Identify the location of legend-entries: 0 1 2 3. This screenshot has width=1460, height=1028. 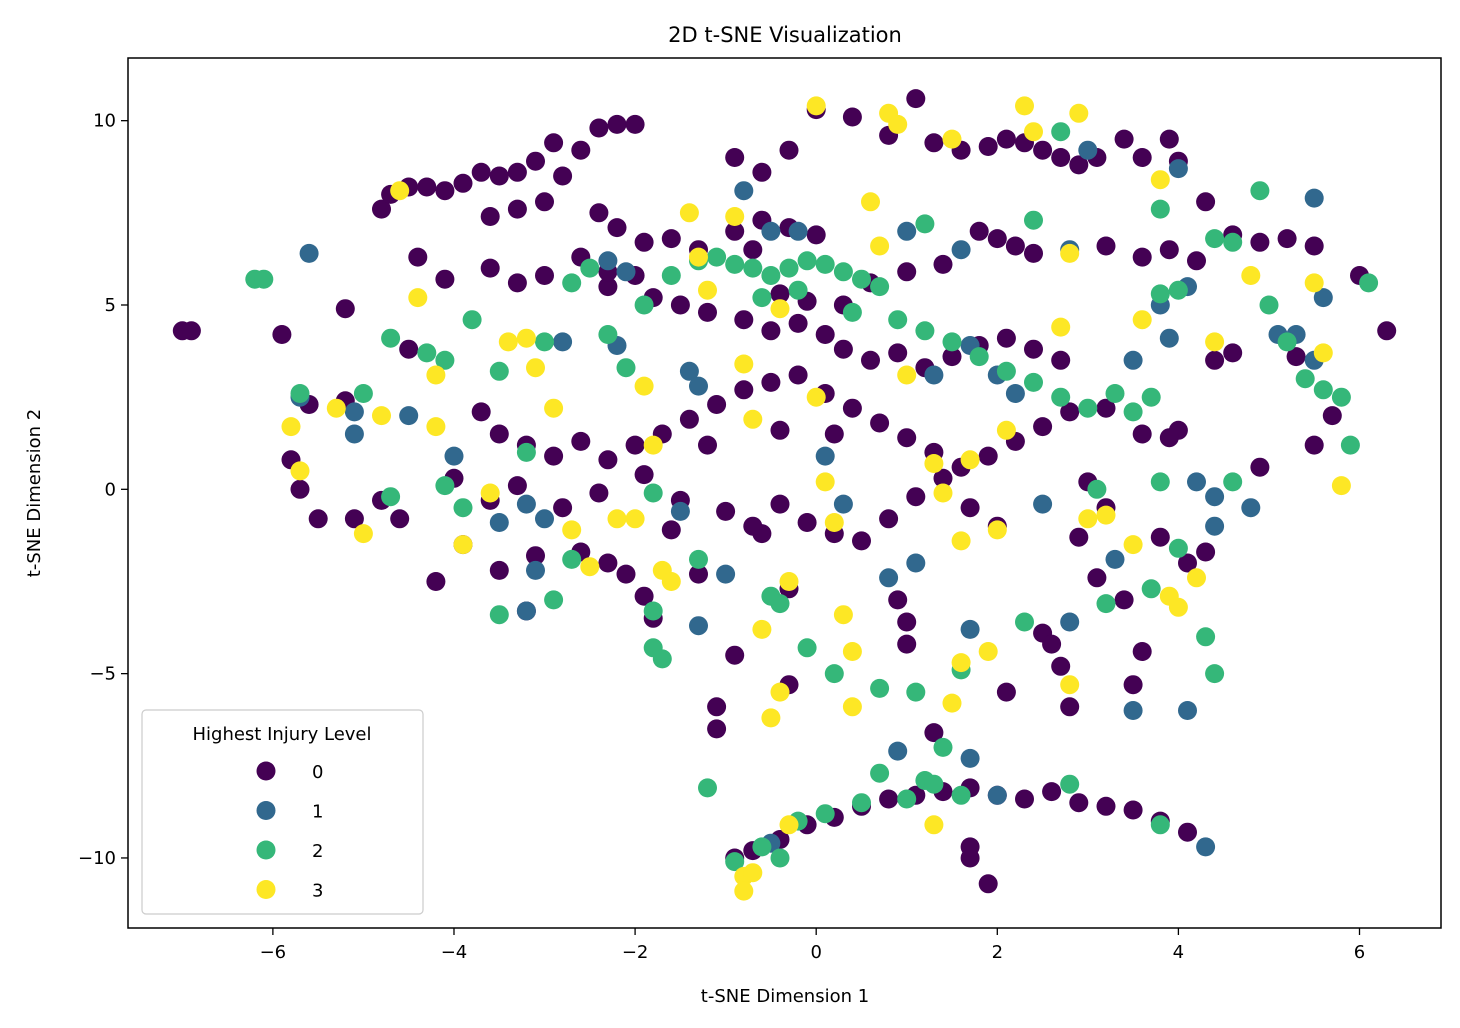
(289, 831).